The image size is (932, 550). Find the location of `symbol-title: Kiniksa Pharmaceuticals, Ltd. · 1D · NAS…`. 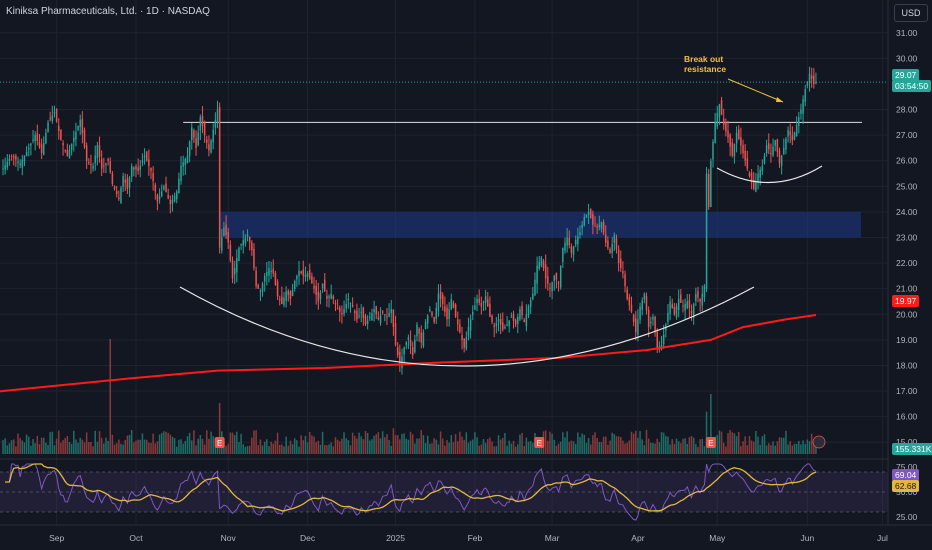

symbol-title: Kiniksa Pharmaceuticals, Ltd. · 1D · NAS… is located at coordinates (108, 11).